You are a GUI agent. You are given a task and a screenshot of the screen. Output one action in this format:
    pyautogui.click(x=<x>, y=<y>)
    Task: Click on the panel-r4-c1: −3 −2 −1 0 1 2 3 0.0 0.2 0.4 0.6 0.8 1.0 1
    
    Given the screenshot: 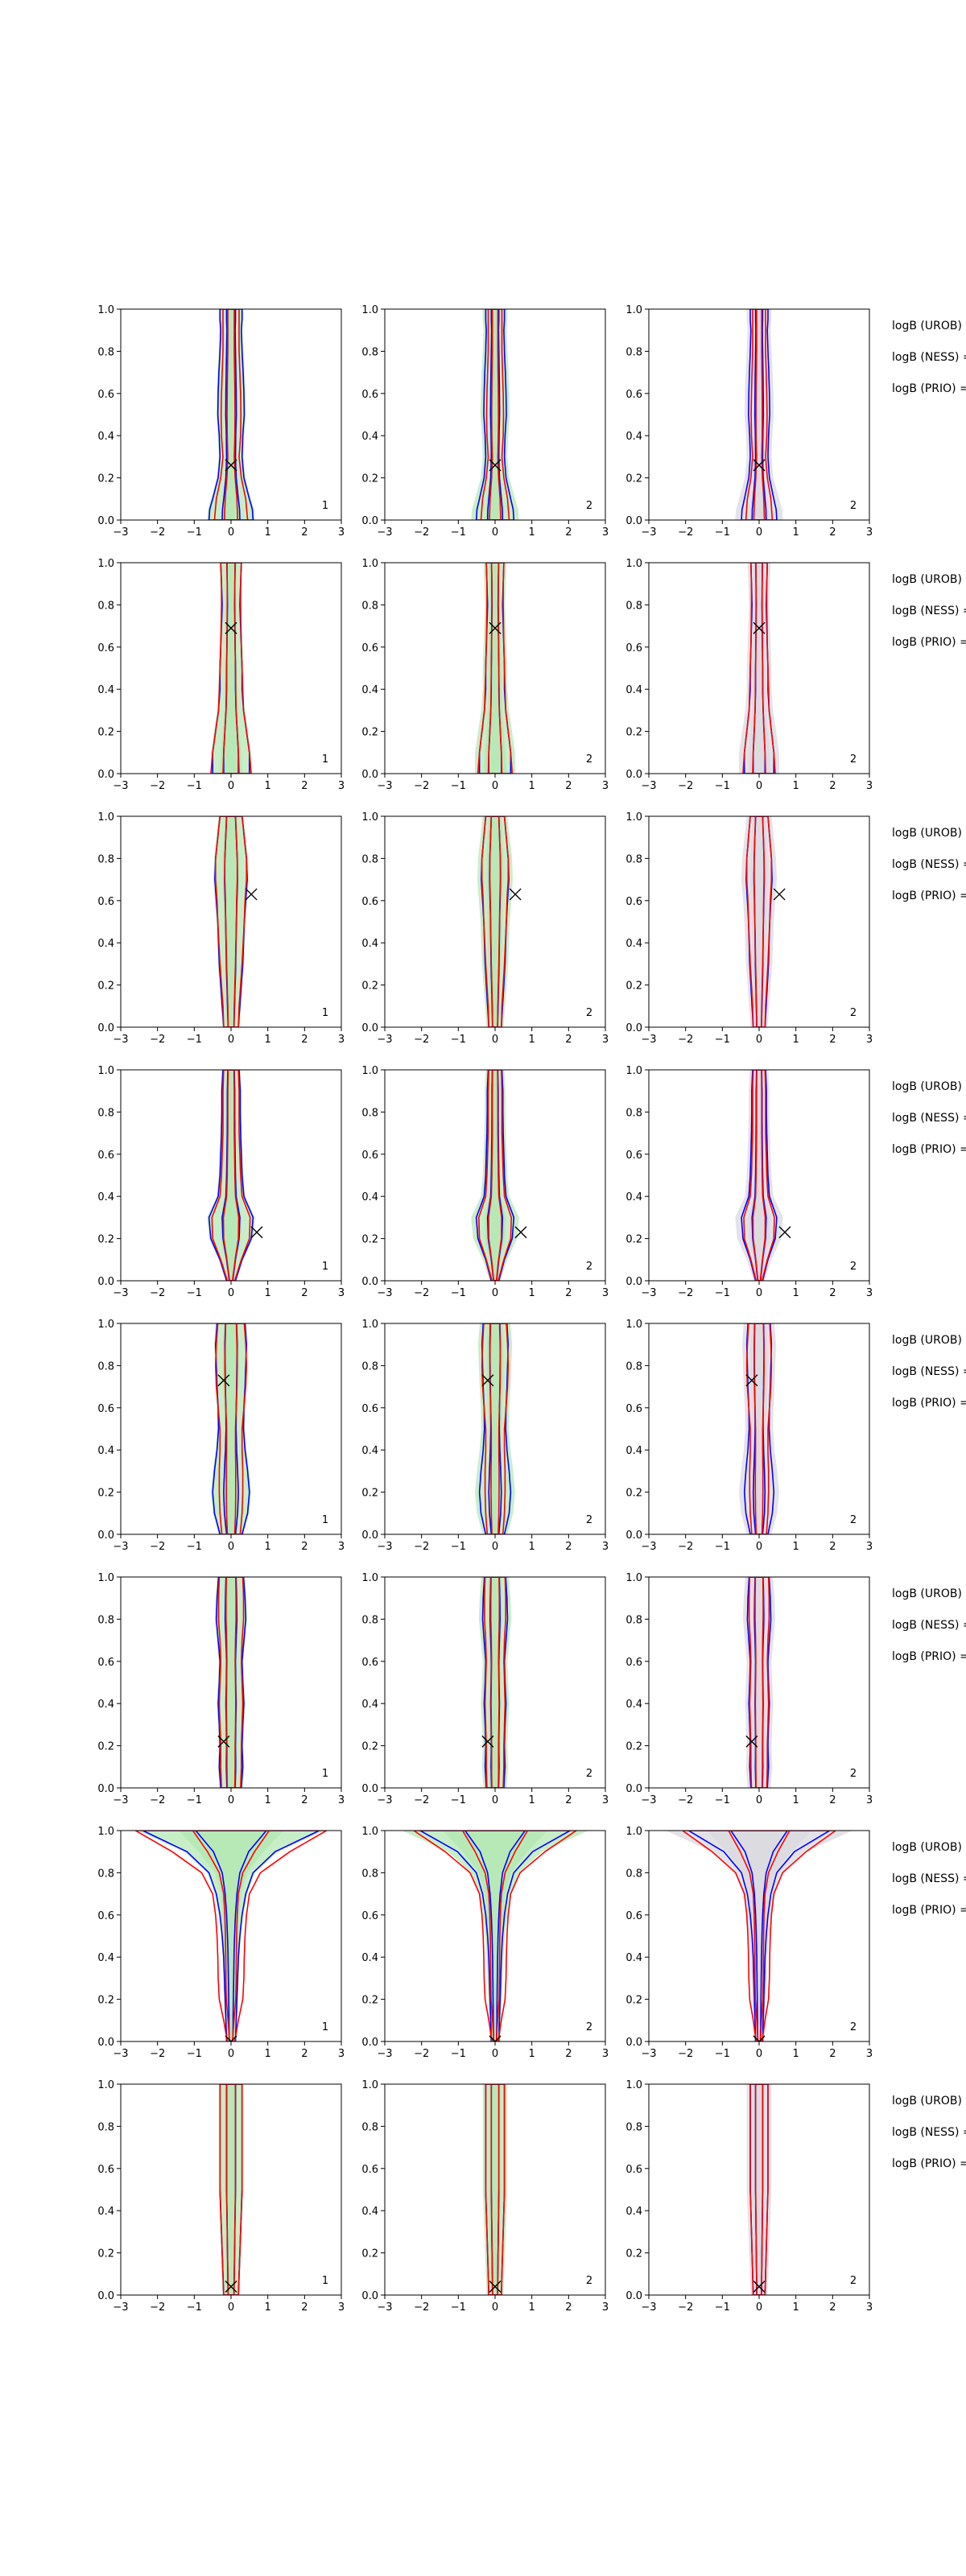 What is the action you would take?
    pyautogui.click(x=221, y=1182)
    